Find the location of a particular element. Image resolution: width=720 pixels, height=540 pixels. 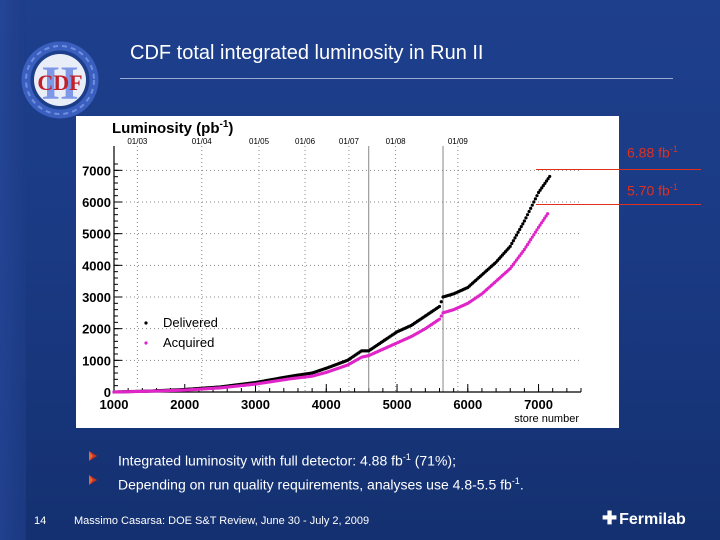

fermilab-icon: ✚ is located at coordinates (610, 518).